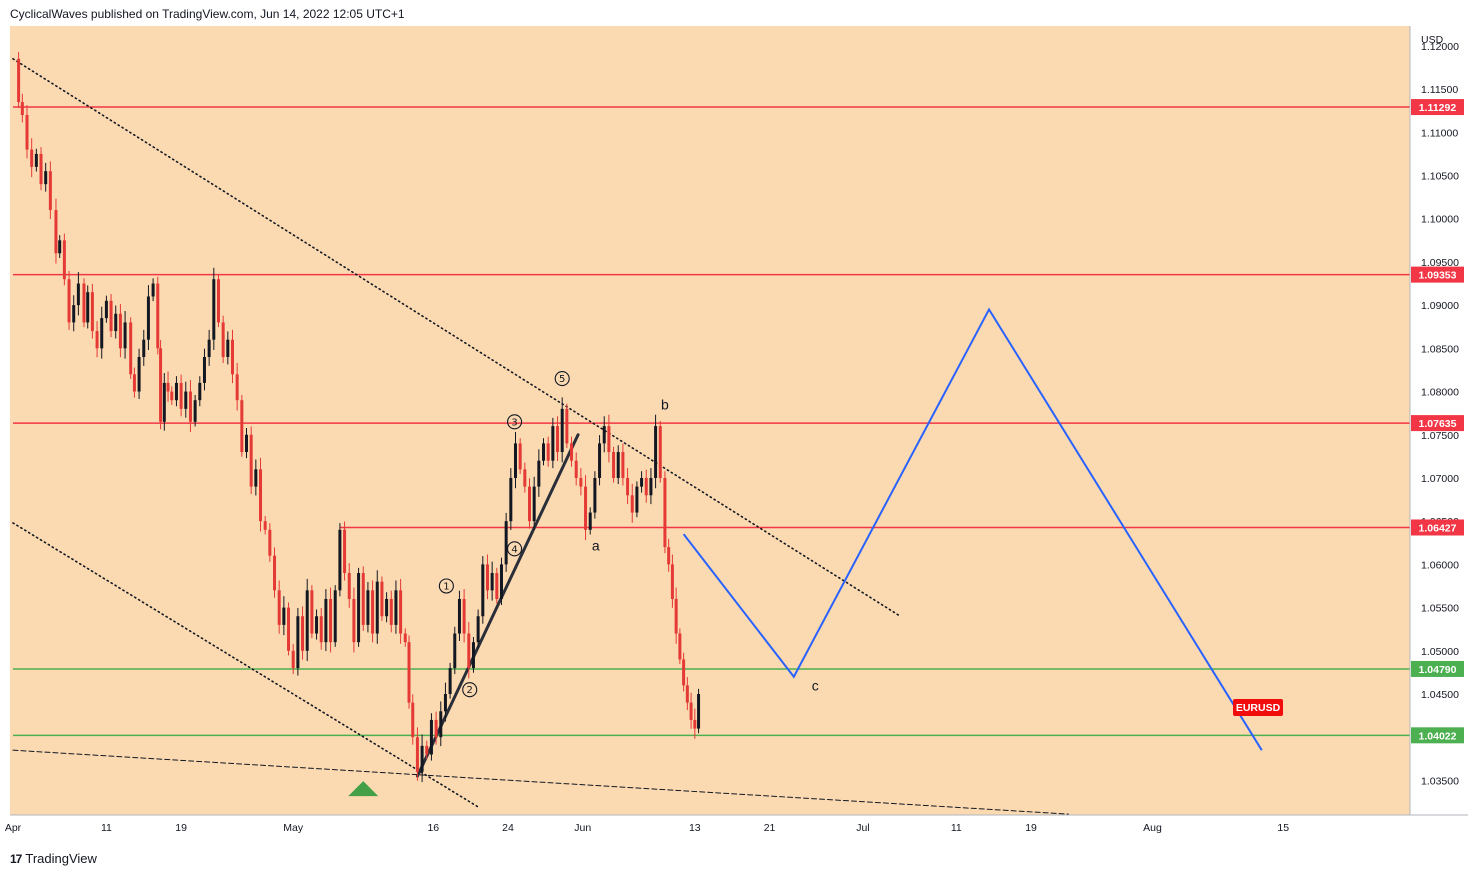 The image size is (1478, 877). I want to click on wave-label-b: b, so click(665, 405).